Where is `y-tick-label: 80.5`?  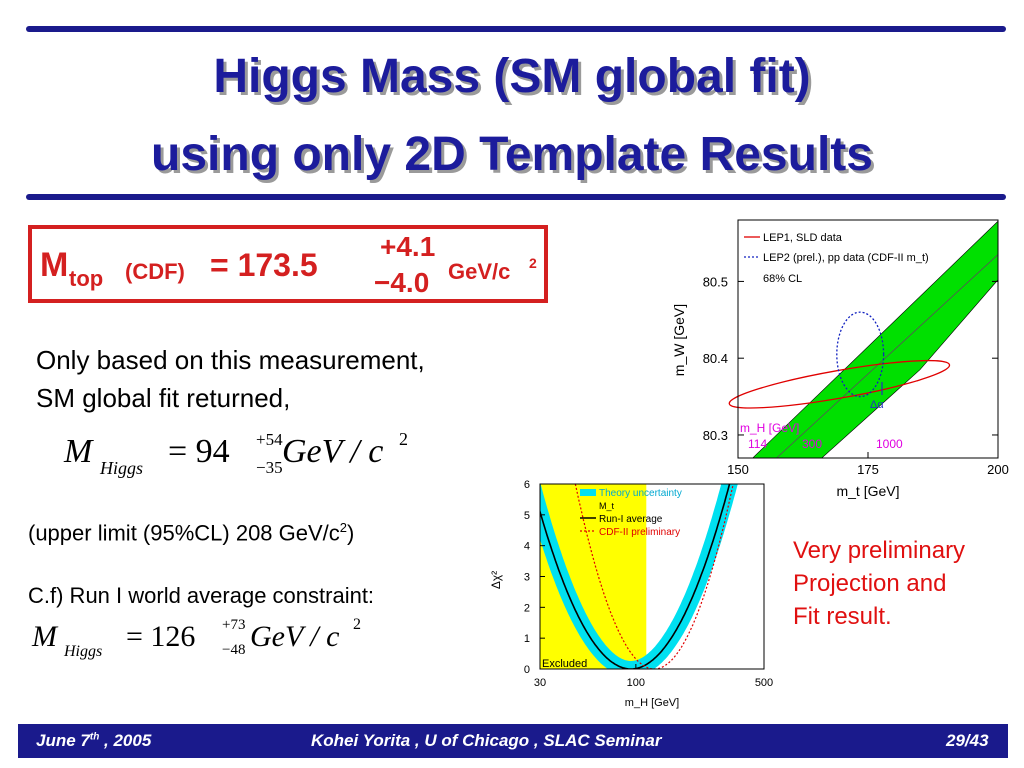 y-tick-label: 80.5 is located at coordinates (715, 281).